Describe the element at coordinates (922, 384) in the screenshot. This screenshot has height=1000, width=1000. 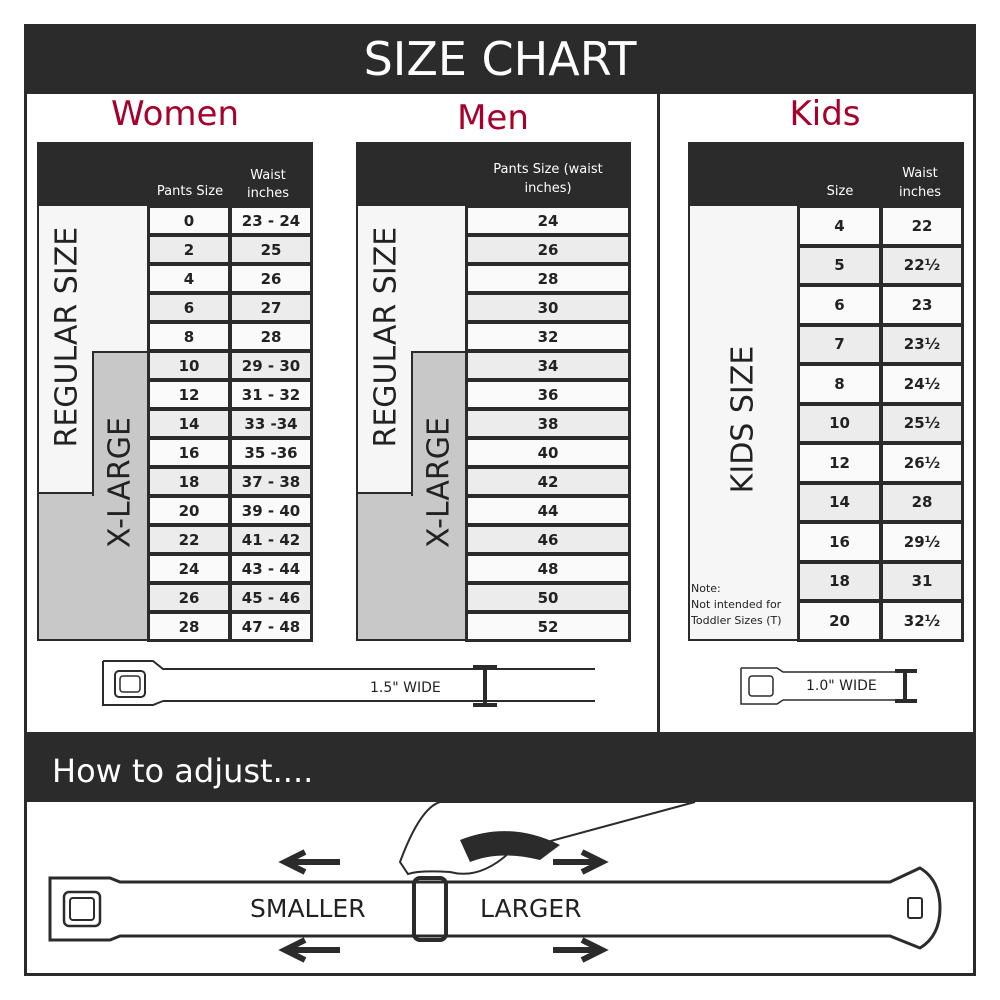
I see `table-cell: 24½` at that location.